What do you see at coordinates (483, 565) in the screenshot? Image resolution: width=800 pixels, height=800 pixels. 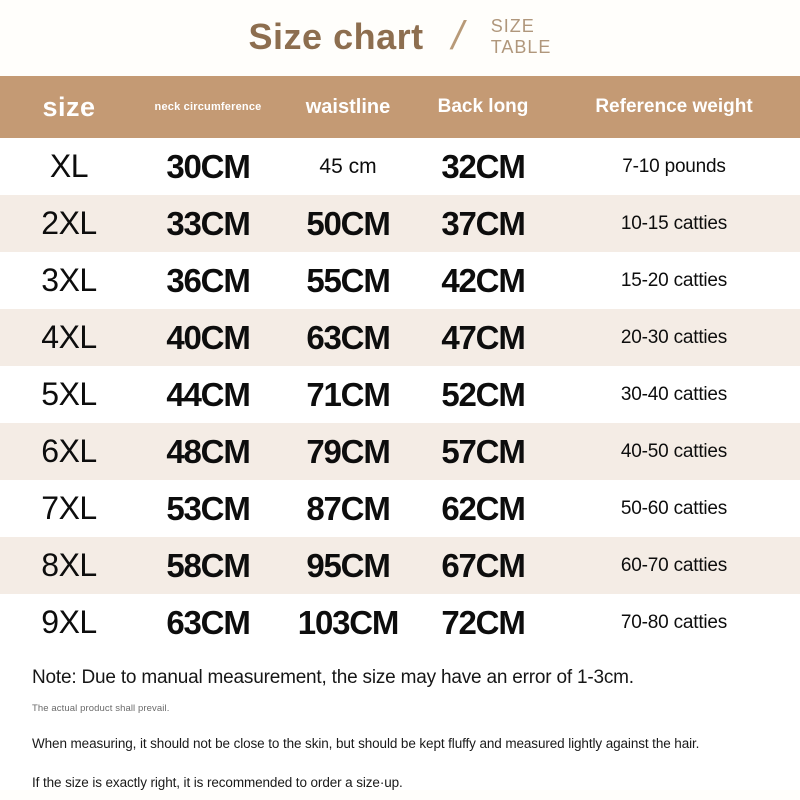 I see `cell-back: 67CM` at bounding box center [483, 565].